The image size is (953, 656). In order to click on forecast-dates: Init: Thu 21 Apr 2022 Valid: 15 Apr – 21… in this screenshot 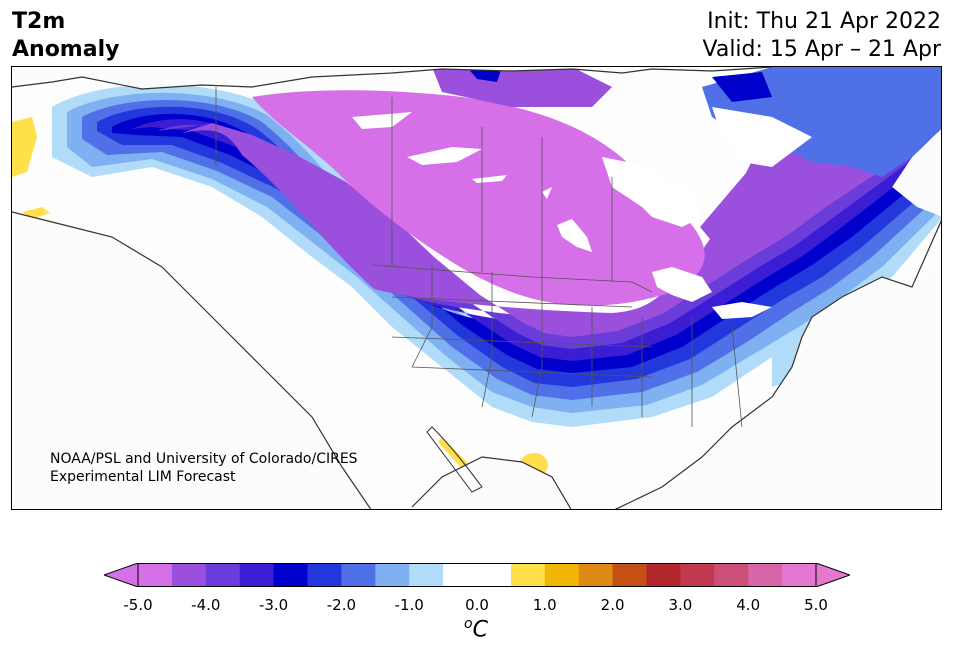, I will do `click(822, 36)`.